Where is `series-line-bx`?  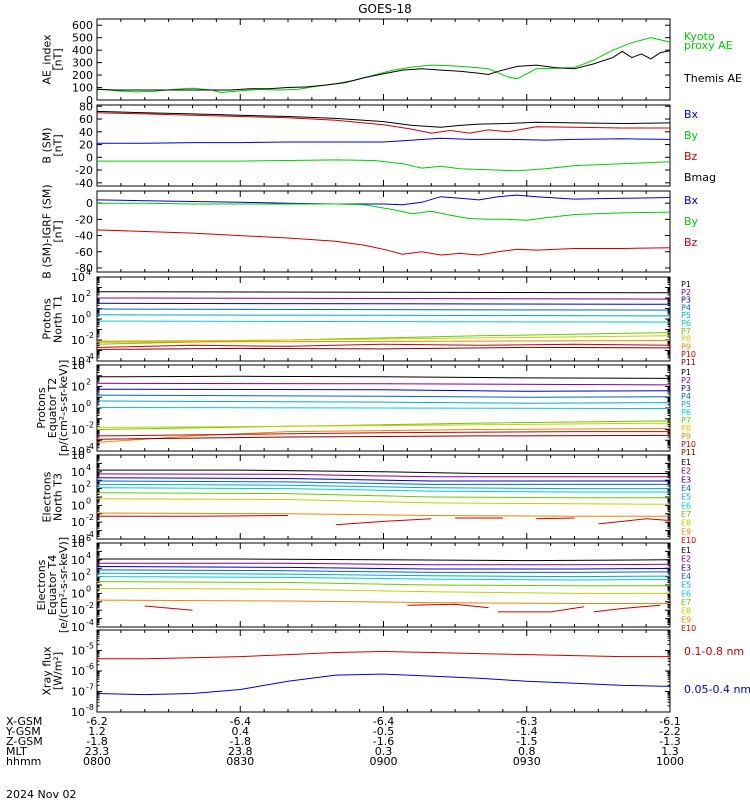
series-line-bx is located at coordinates (423, 140).